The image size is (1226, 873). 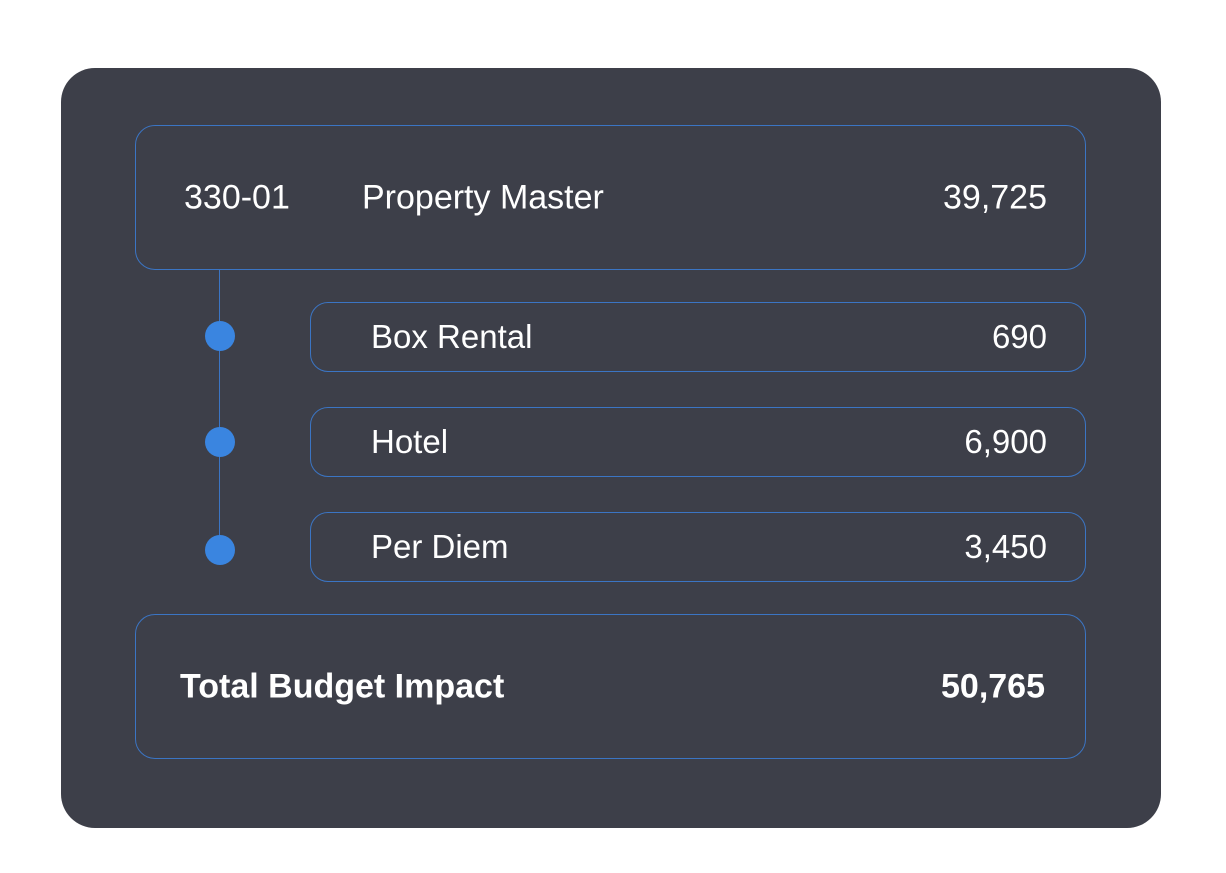 I want to click on total-amount: 50,765, so click(x=993, y=686).